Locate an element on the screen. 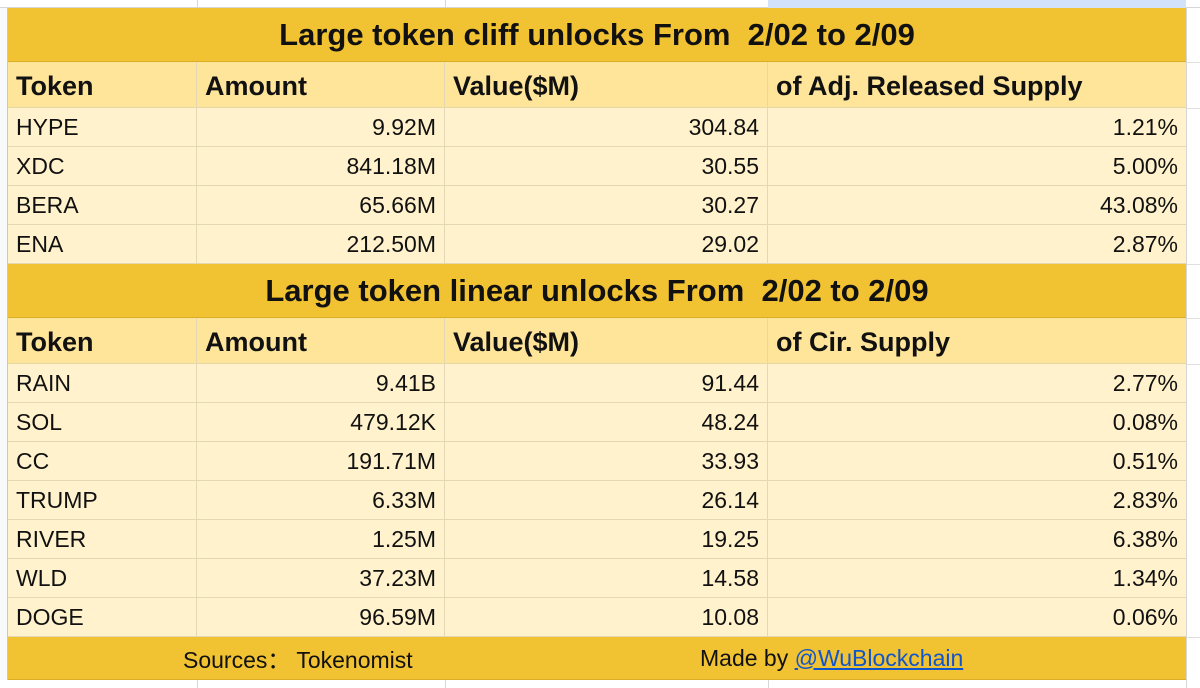 The height and width of the screenshot is (688, 1200). value-cell: 33.93 is located at coordinates (606, 461).